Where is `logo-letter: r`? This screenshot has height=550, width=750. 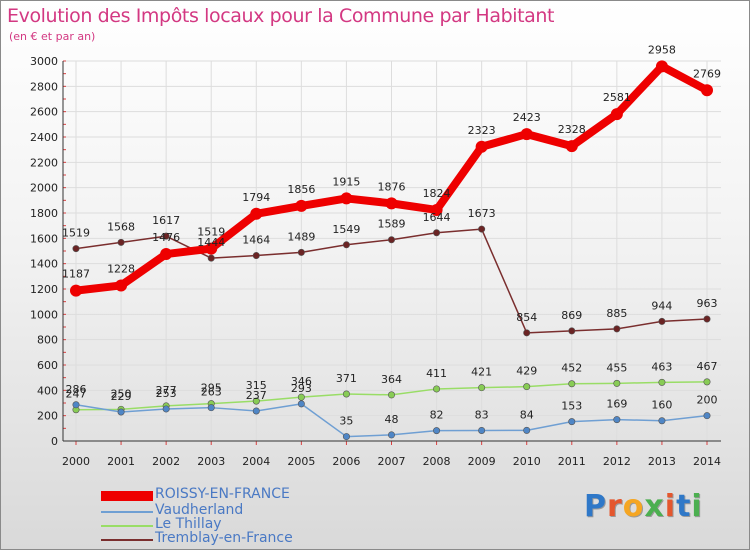 logo-letter: r is located at coordinates (615, 506).